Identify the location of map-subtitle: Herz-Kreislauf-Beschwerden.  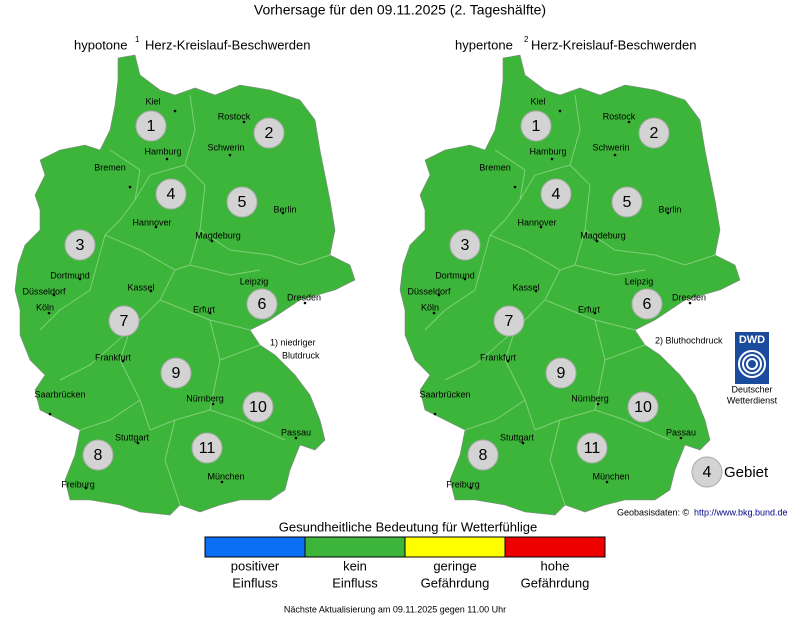
(613, 44).